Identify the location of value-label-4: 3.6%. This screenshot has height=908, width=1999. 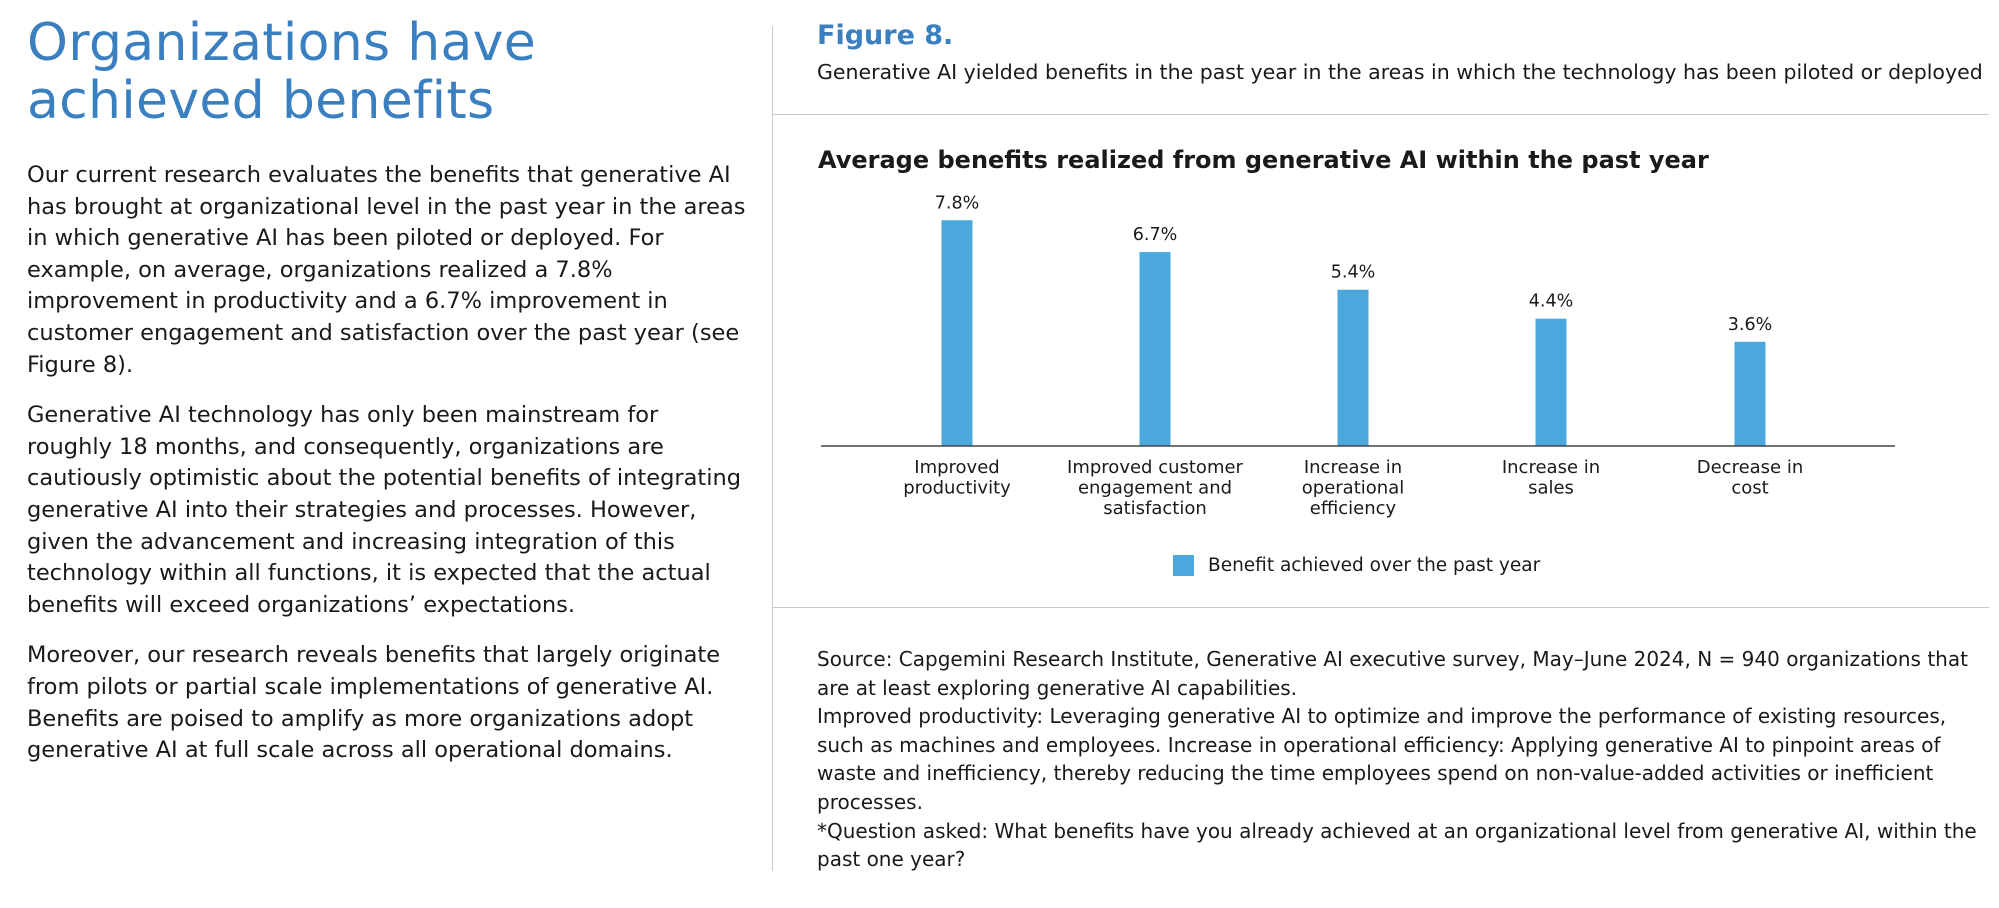
(1750, 325).